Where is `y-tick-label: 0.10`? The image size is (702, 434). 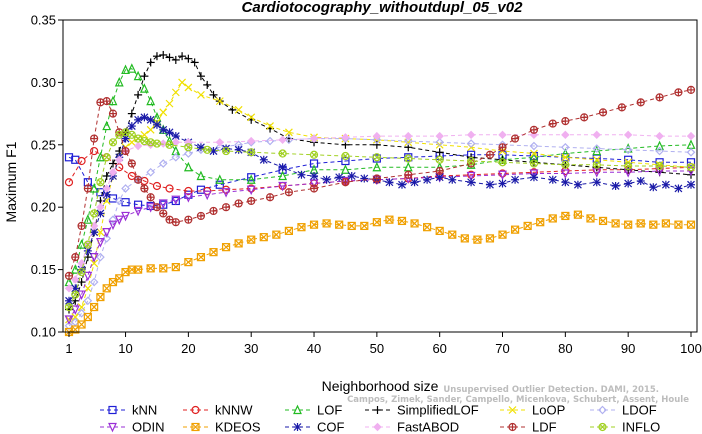 y-tick-label: 0.10 is located at coordinates (43, 332).